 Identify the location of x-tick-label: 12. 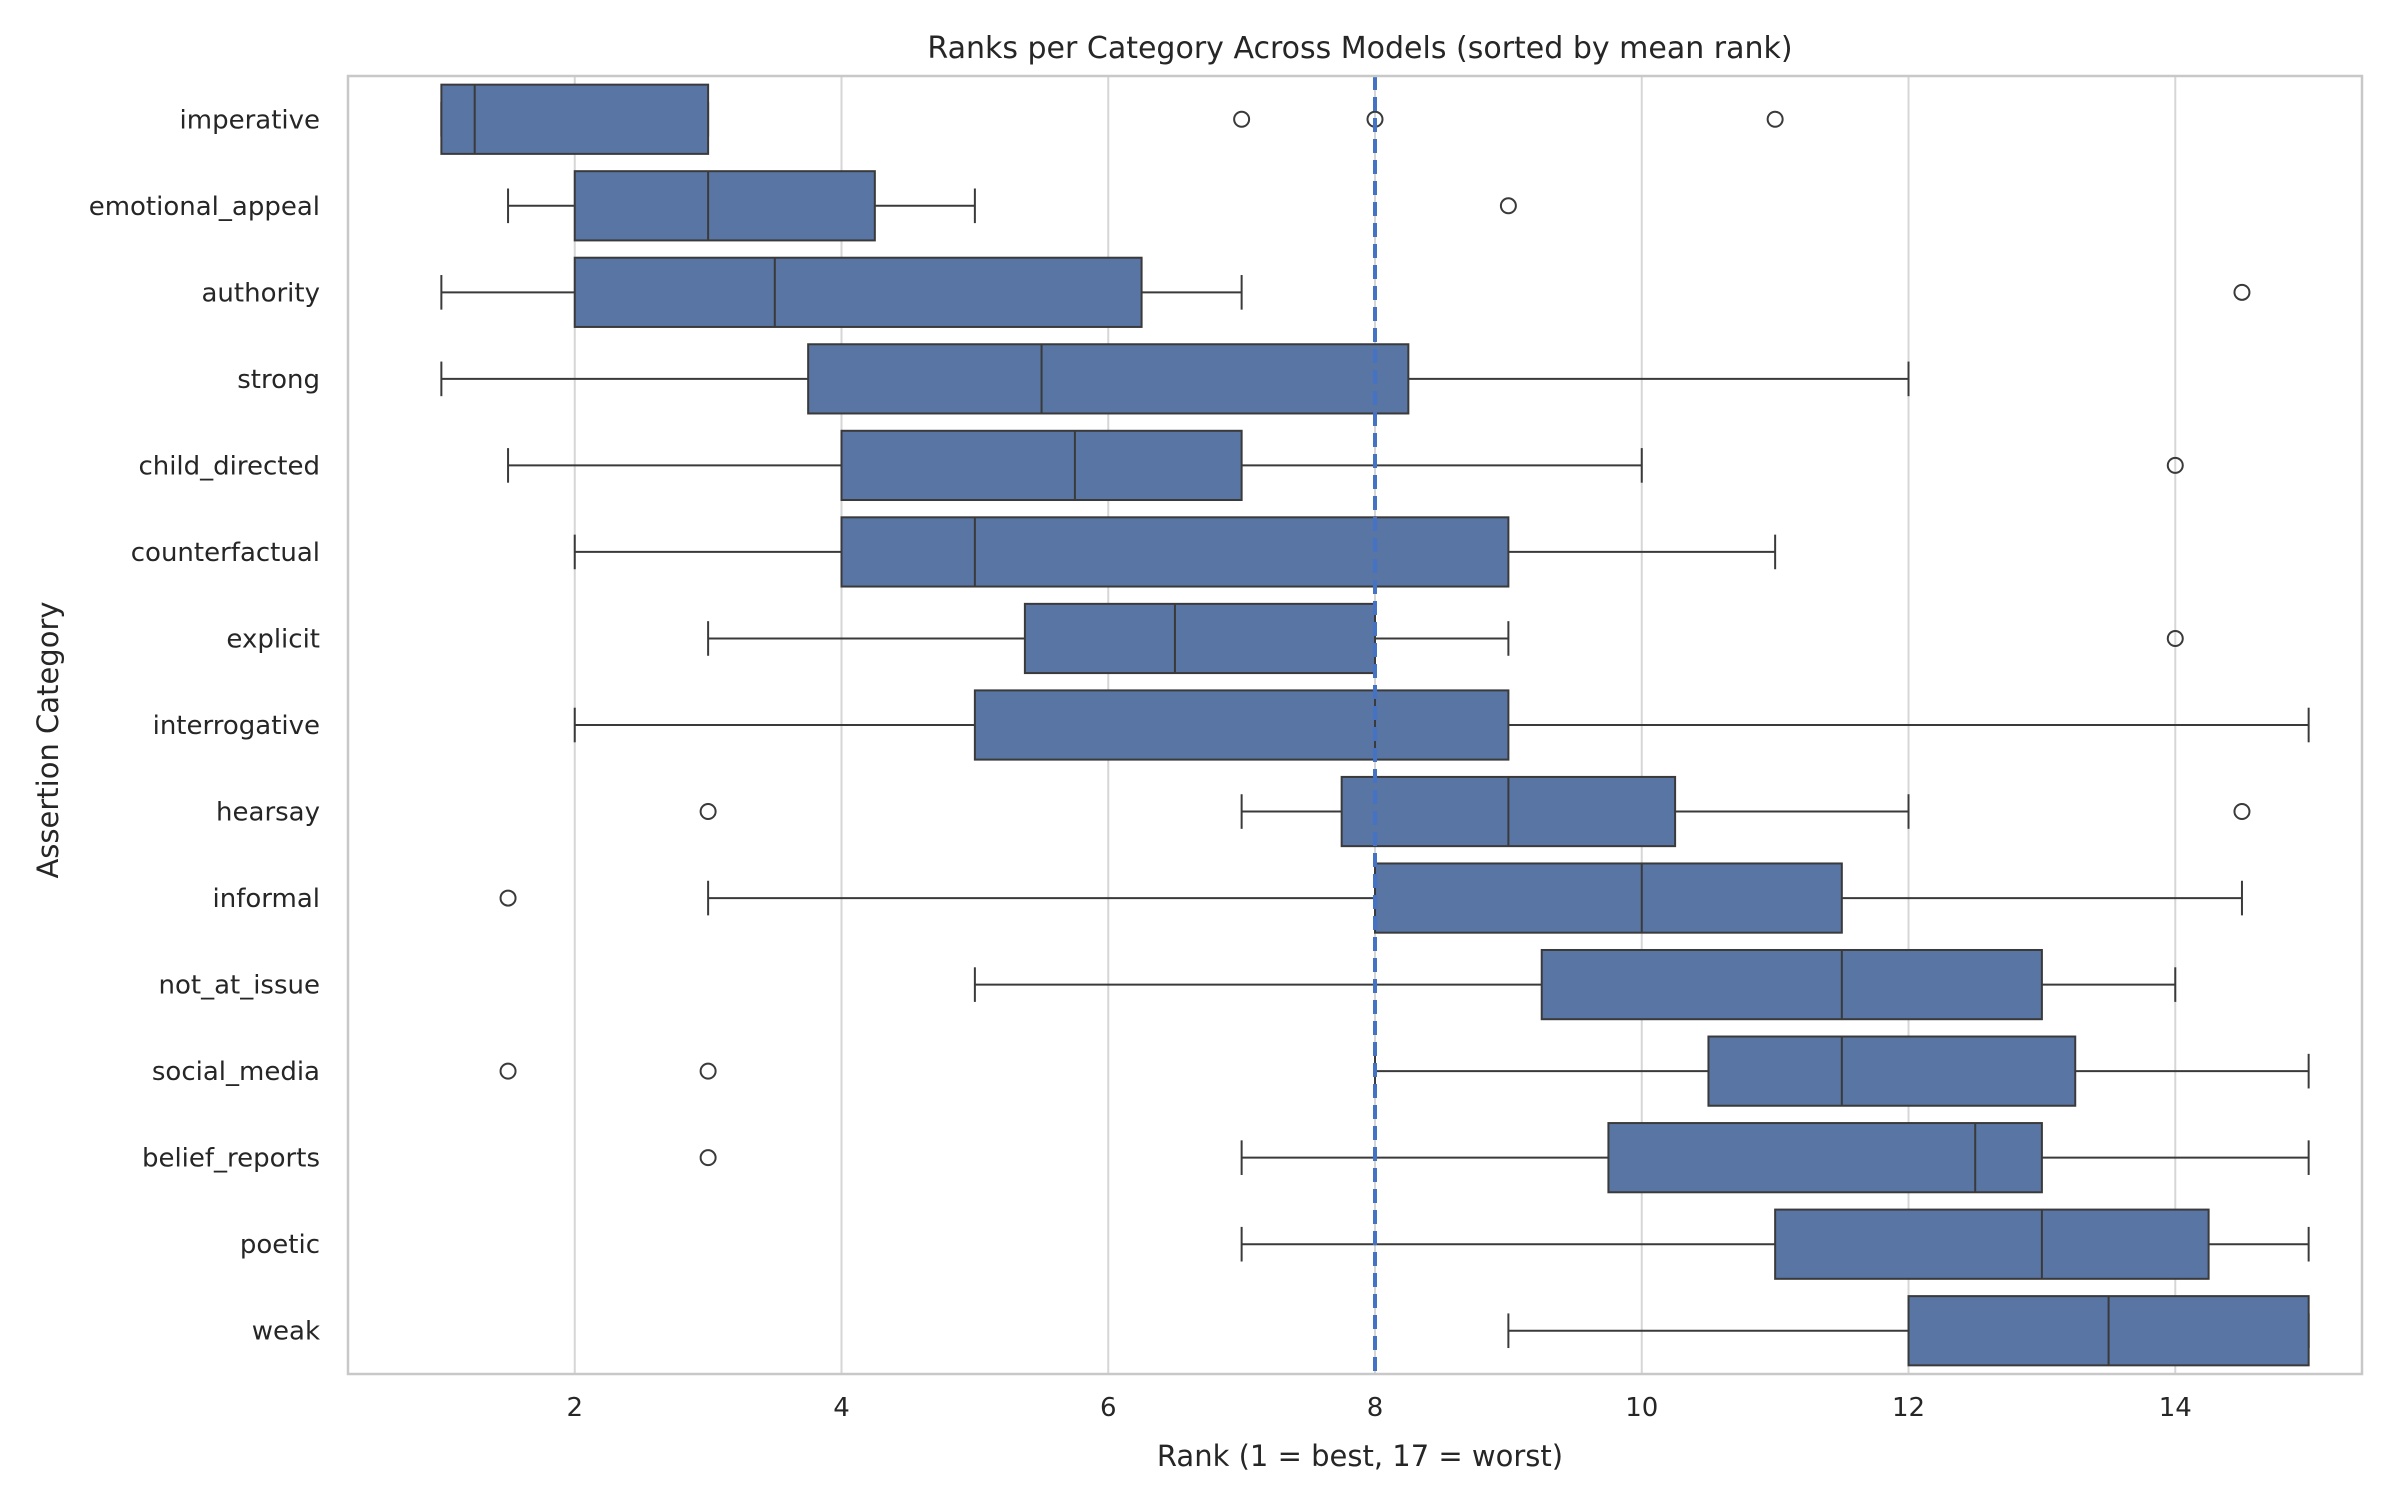
(1908, 1408).